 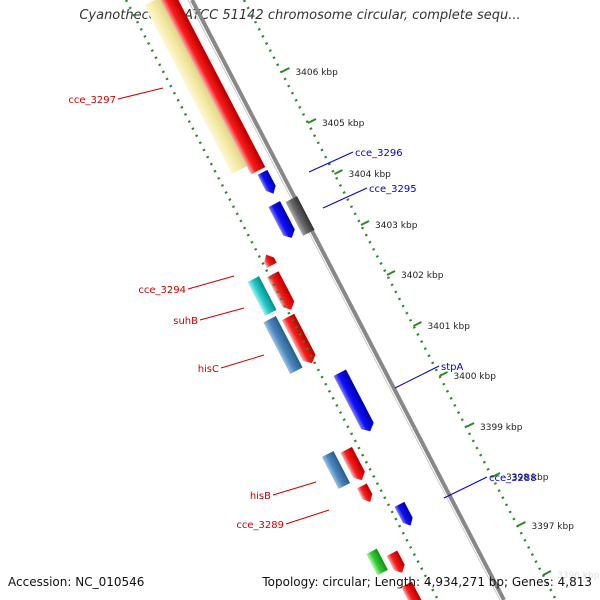 I want to click on gene-label-left: cce_3297, so click(x=92, y=100).